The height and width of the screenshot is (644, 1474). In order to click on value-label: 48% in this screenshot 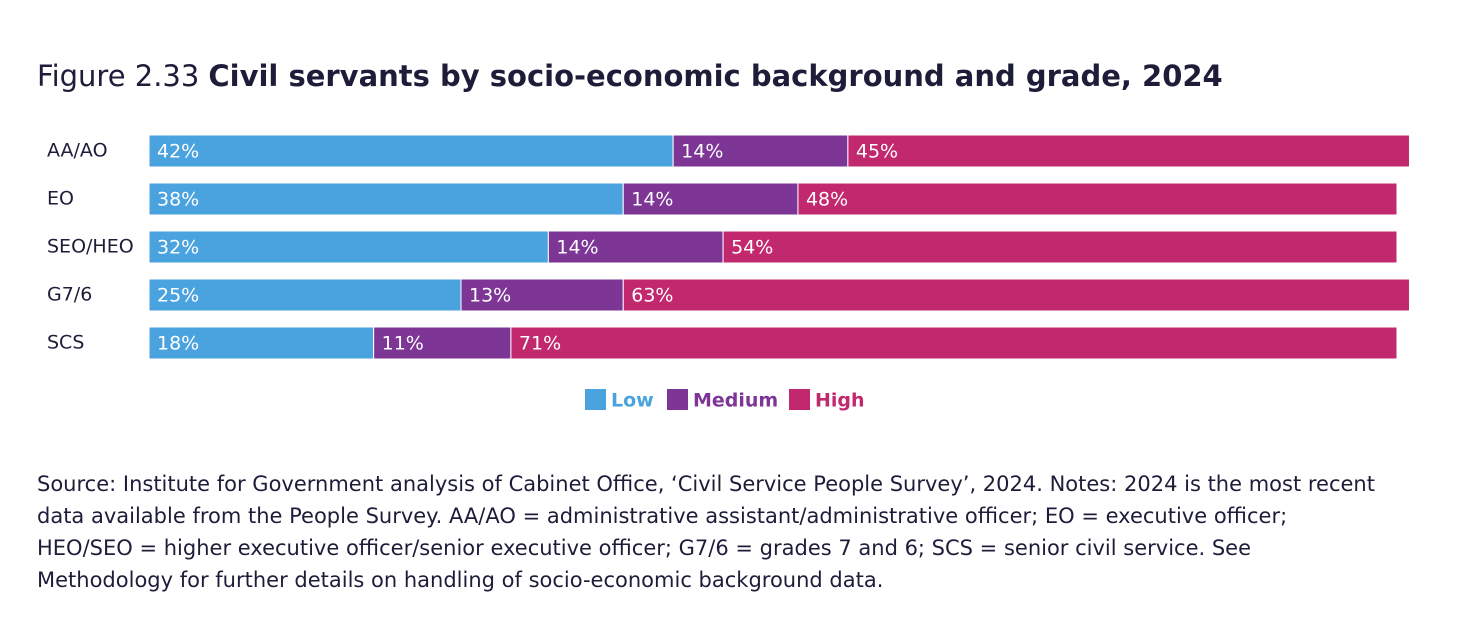, I will do `click(827, 200)`.